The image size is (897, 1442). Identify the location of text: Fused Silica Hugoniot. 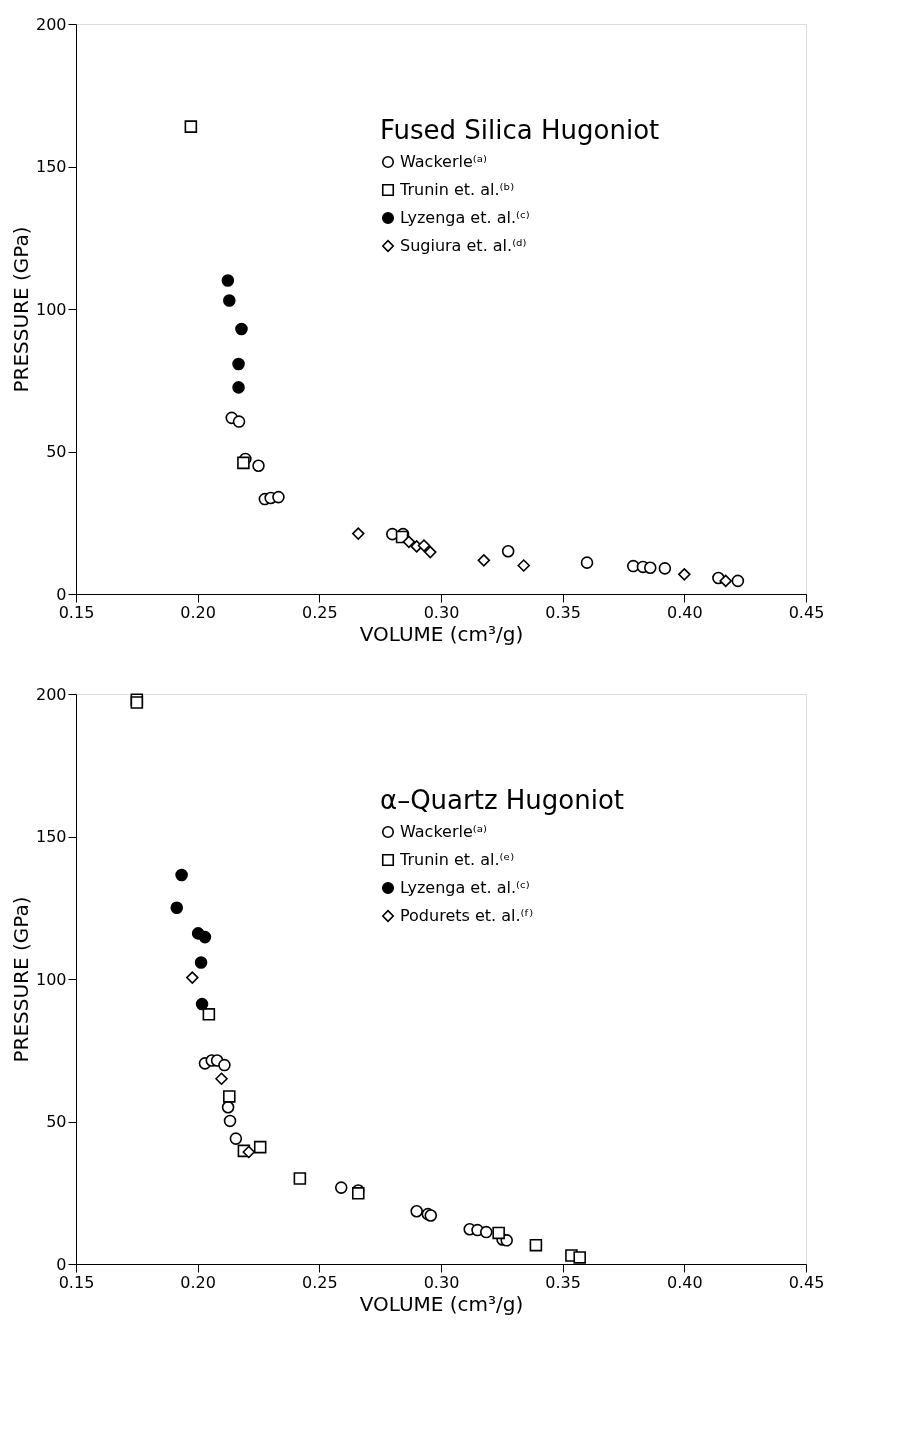
(520, 130).